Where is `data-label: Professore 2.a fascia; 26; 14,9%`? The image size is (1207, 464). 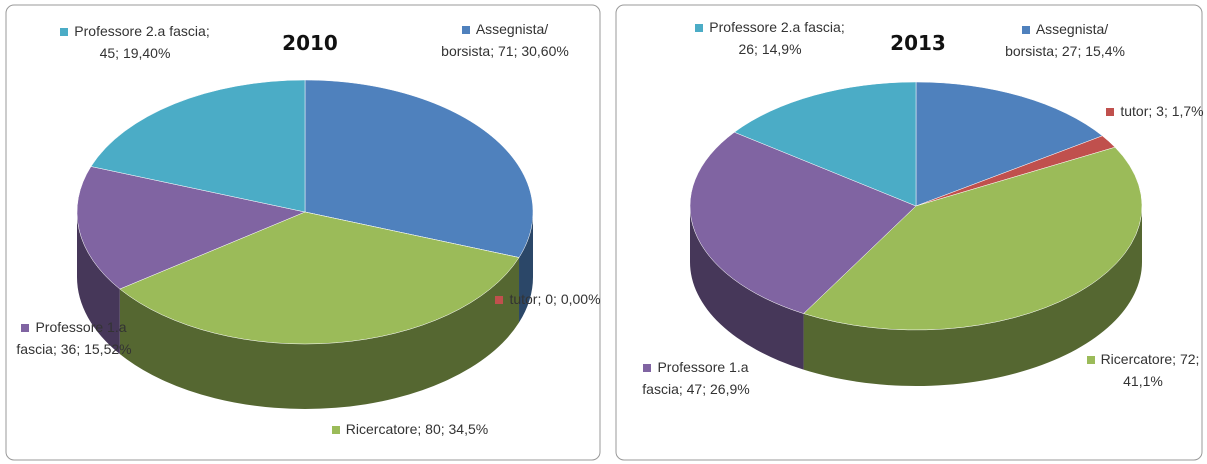
data-label: Professore 2.a fascia; 26; 14,9% is located at coordinates (770, 38).